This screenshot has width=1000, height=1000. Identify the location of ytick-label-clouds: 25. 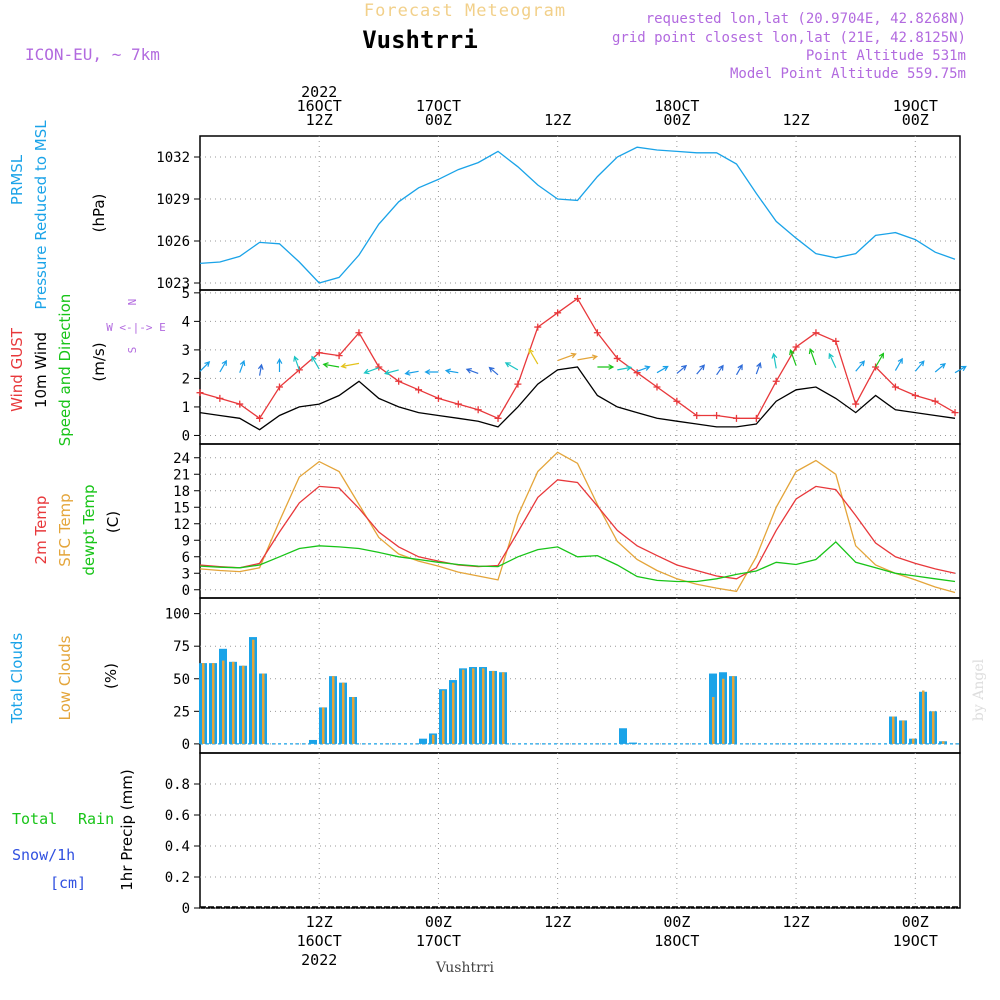
(181, 712).